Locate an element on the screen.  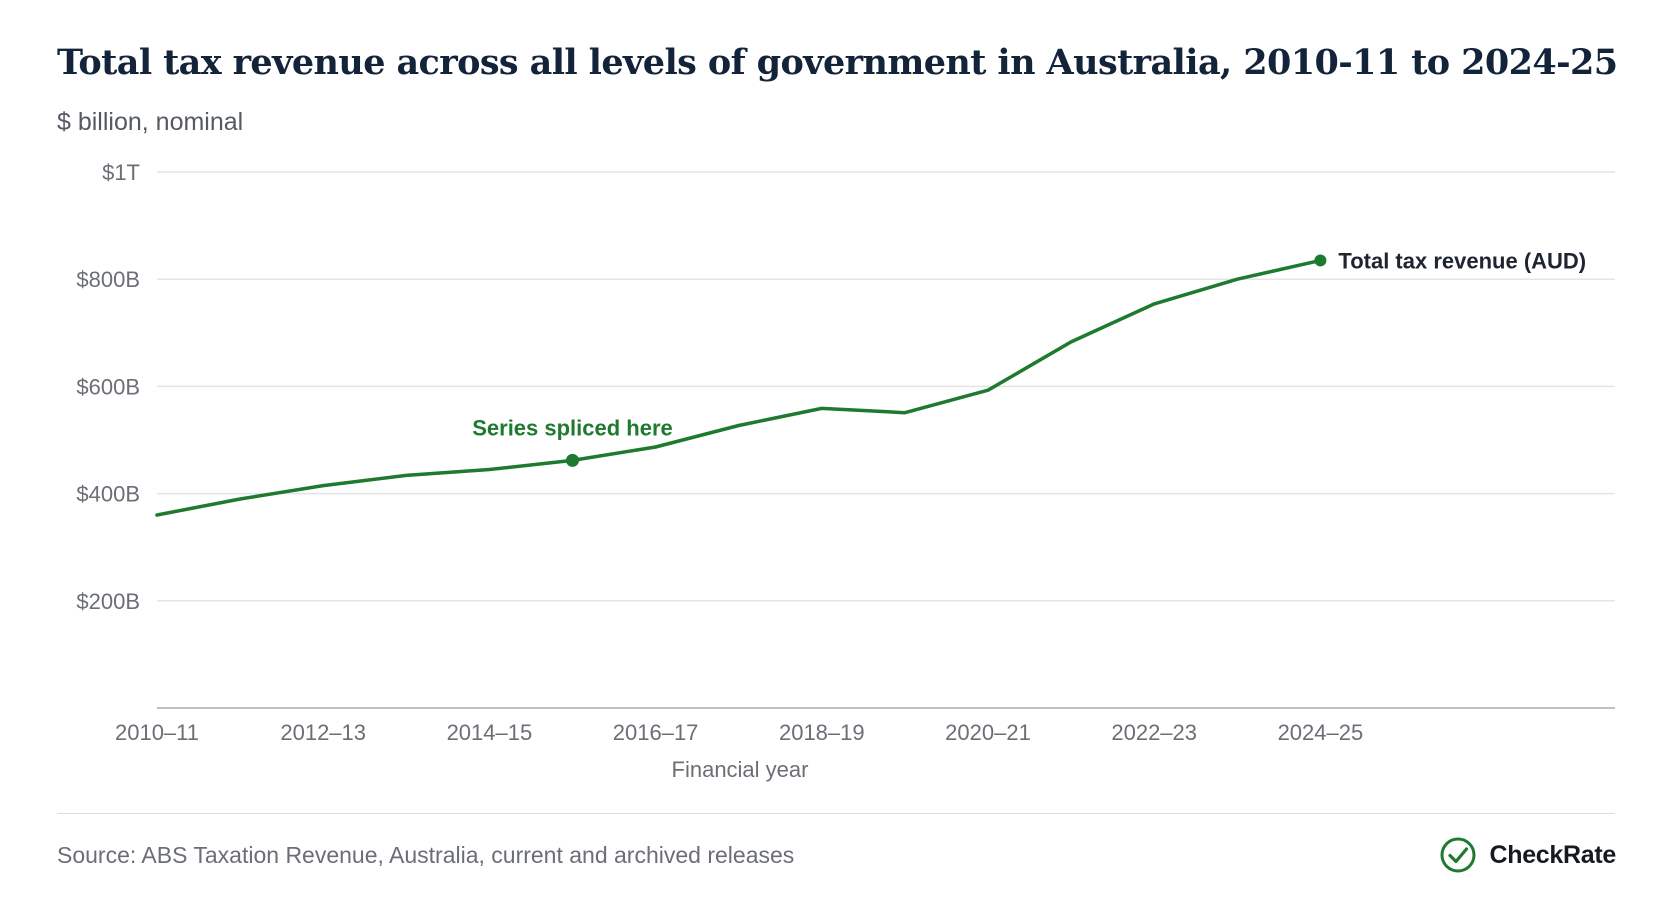
y-tick-label: $400B is located at coordinates (108, 494).